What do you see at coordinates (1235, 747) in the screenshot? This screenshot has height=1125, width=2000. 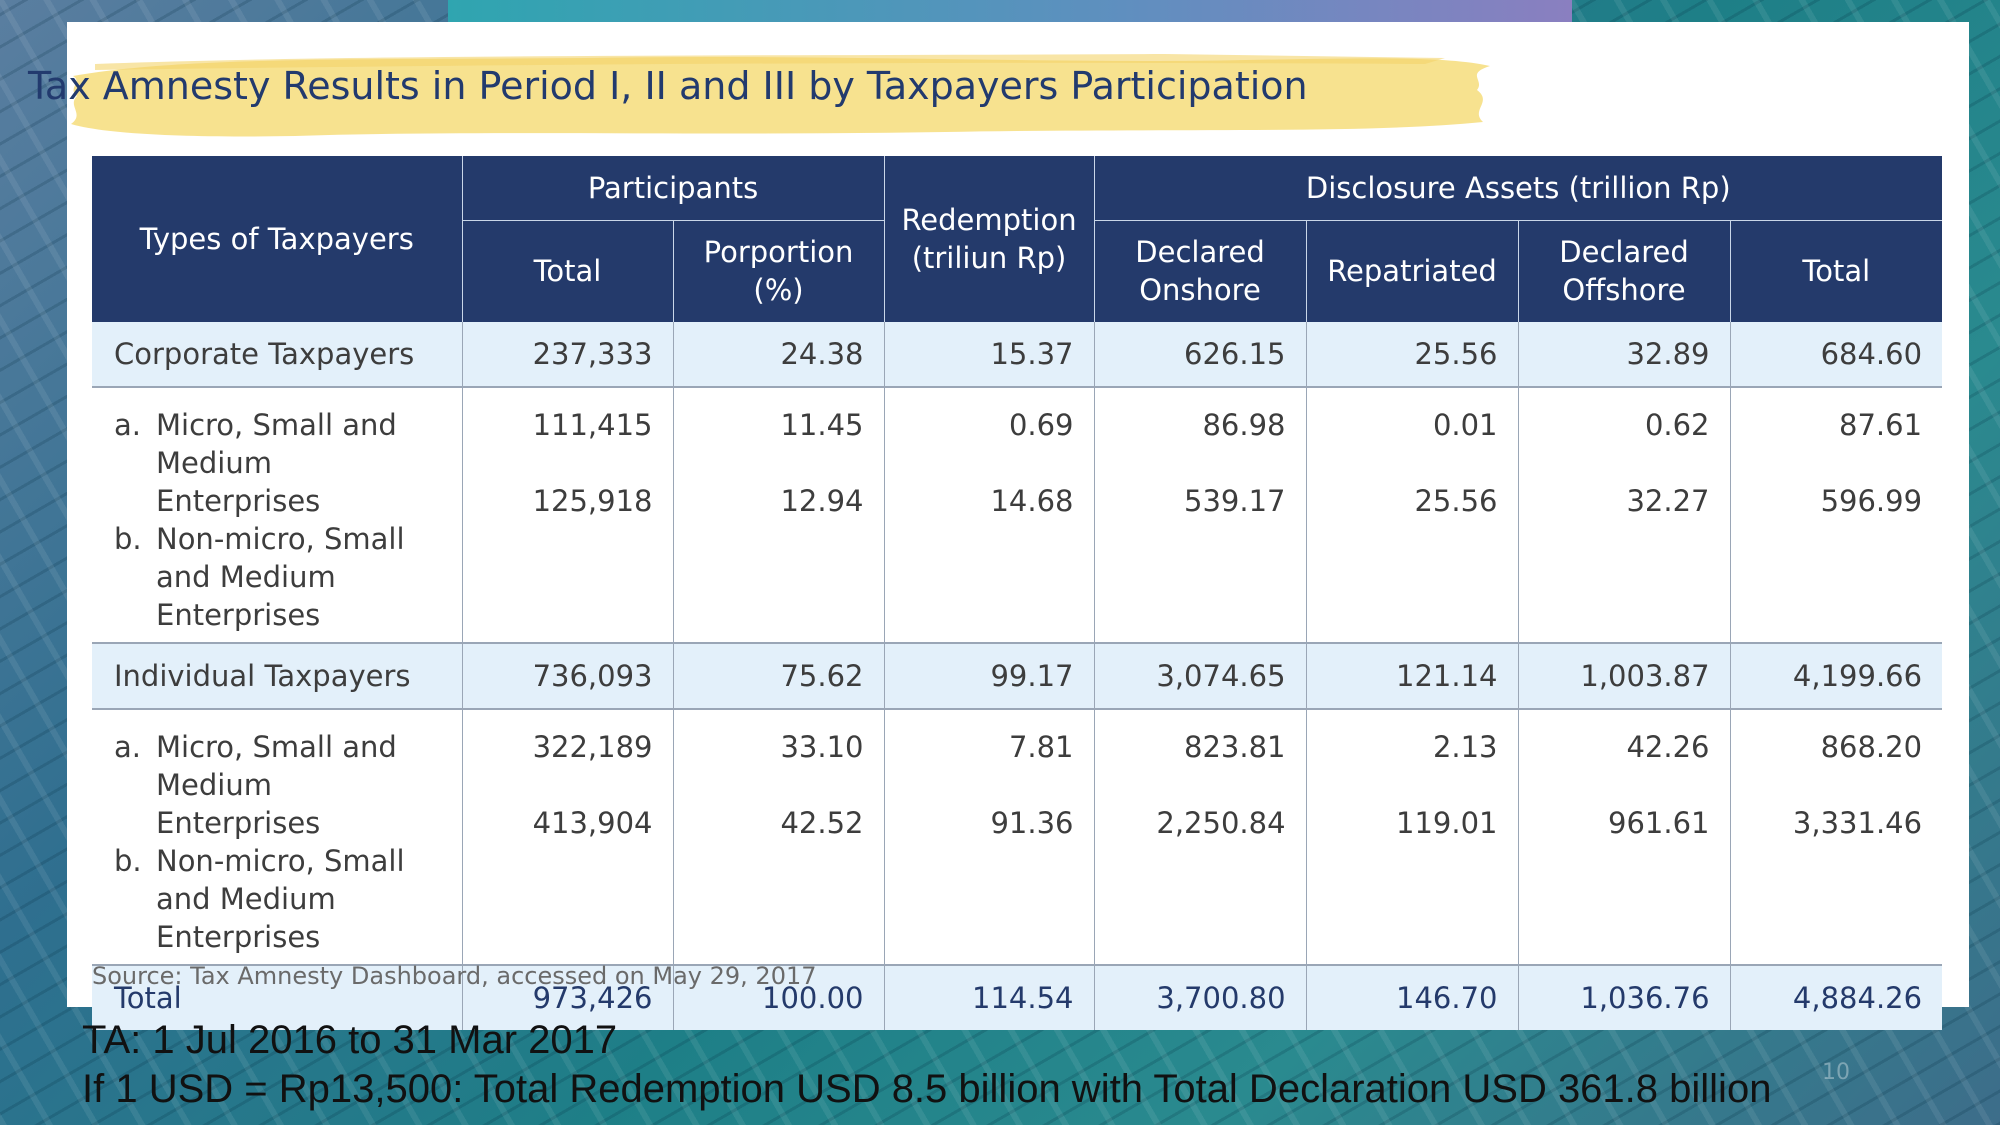 I see `cell-value-a: 823.81` at bounding box center [1235, 747].